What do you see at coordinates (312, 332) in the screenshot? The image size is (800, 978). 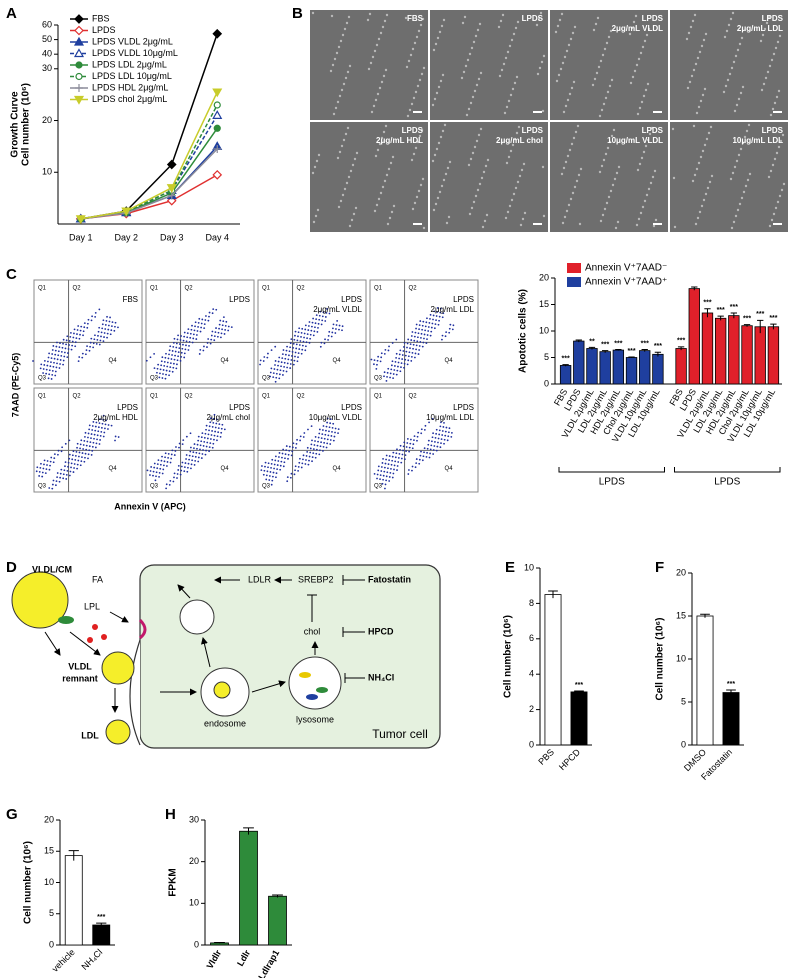 I see `flow-plot` at bounding box center [312, 332].